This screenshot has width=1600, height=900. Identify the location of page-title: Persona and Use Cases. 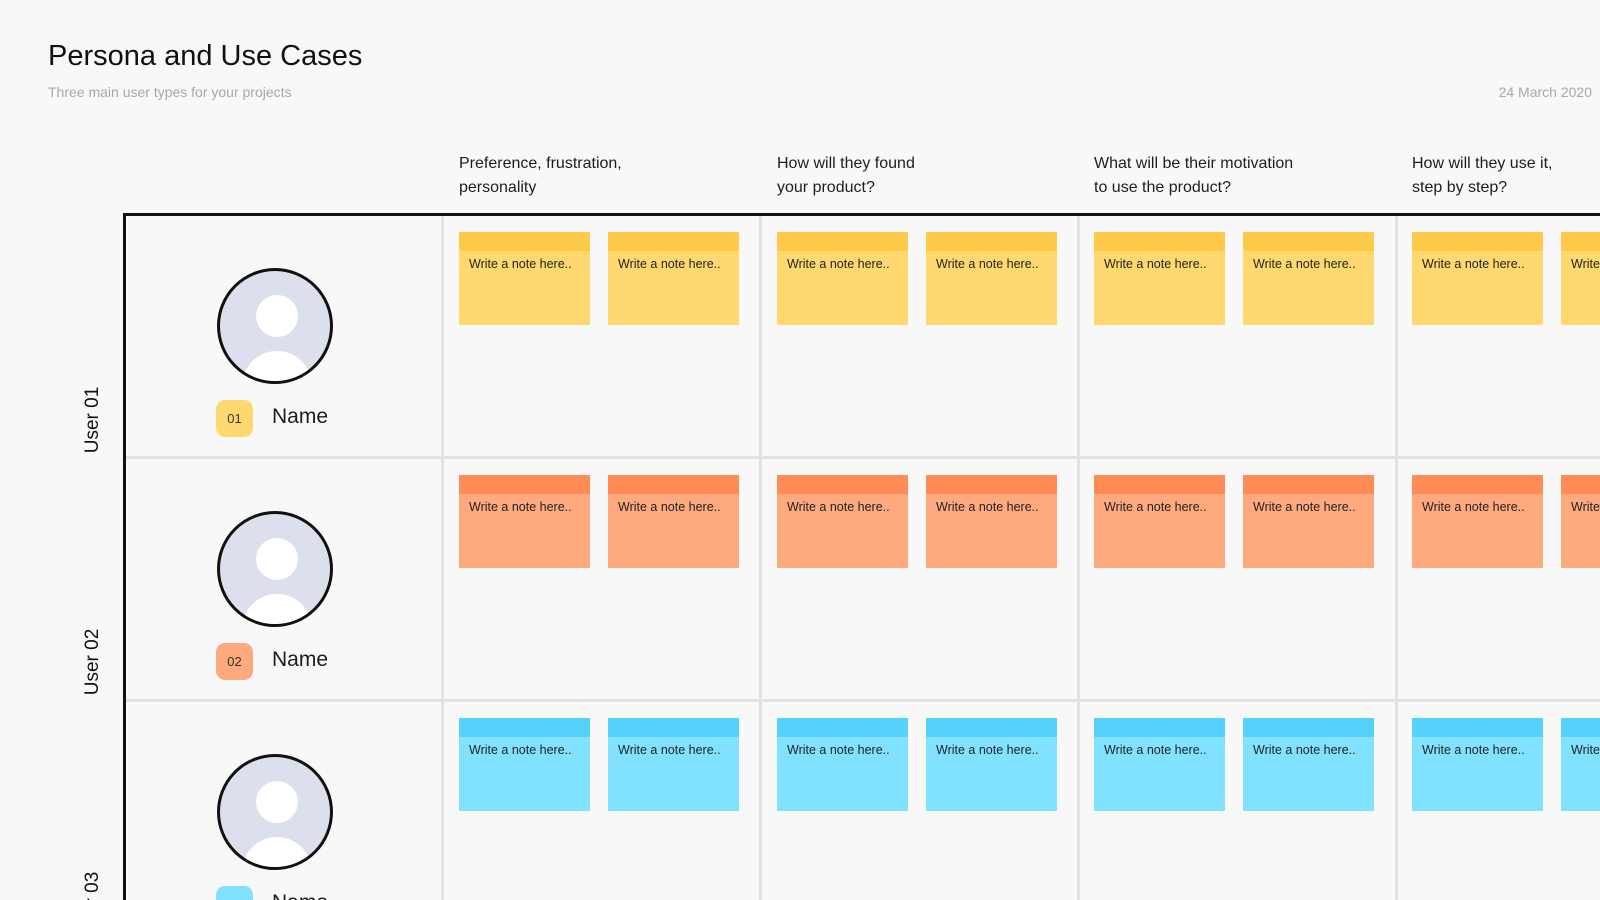
(205, 56).